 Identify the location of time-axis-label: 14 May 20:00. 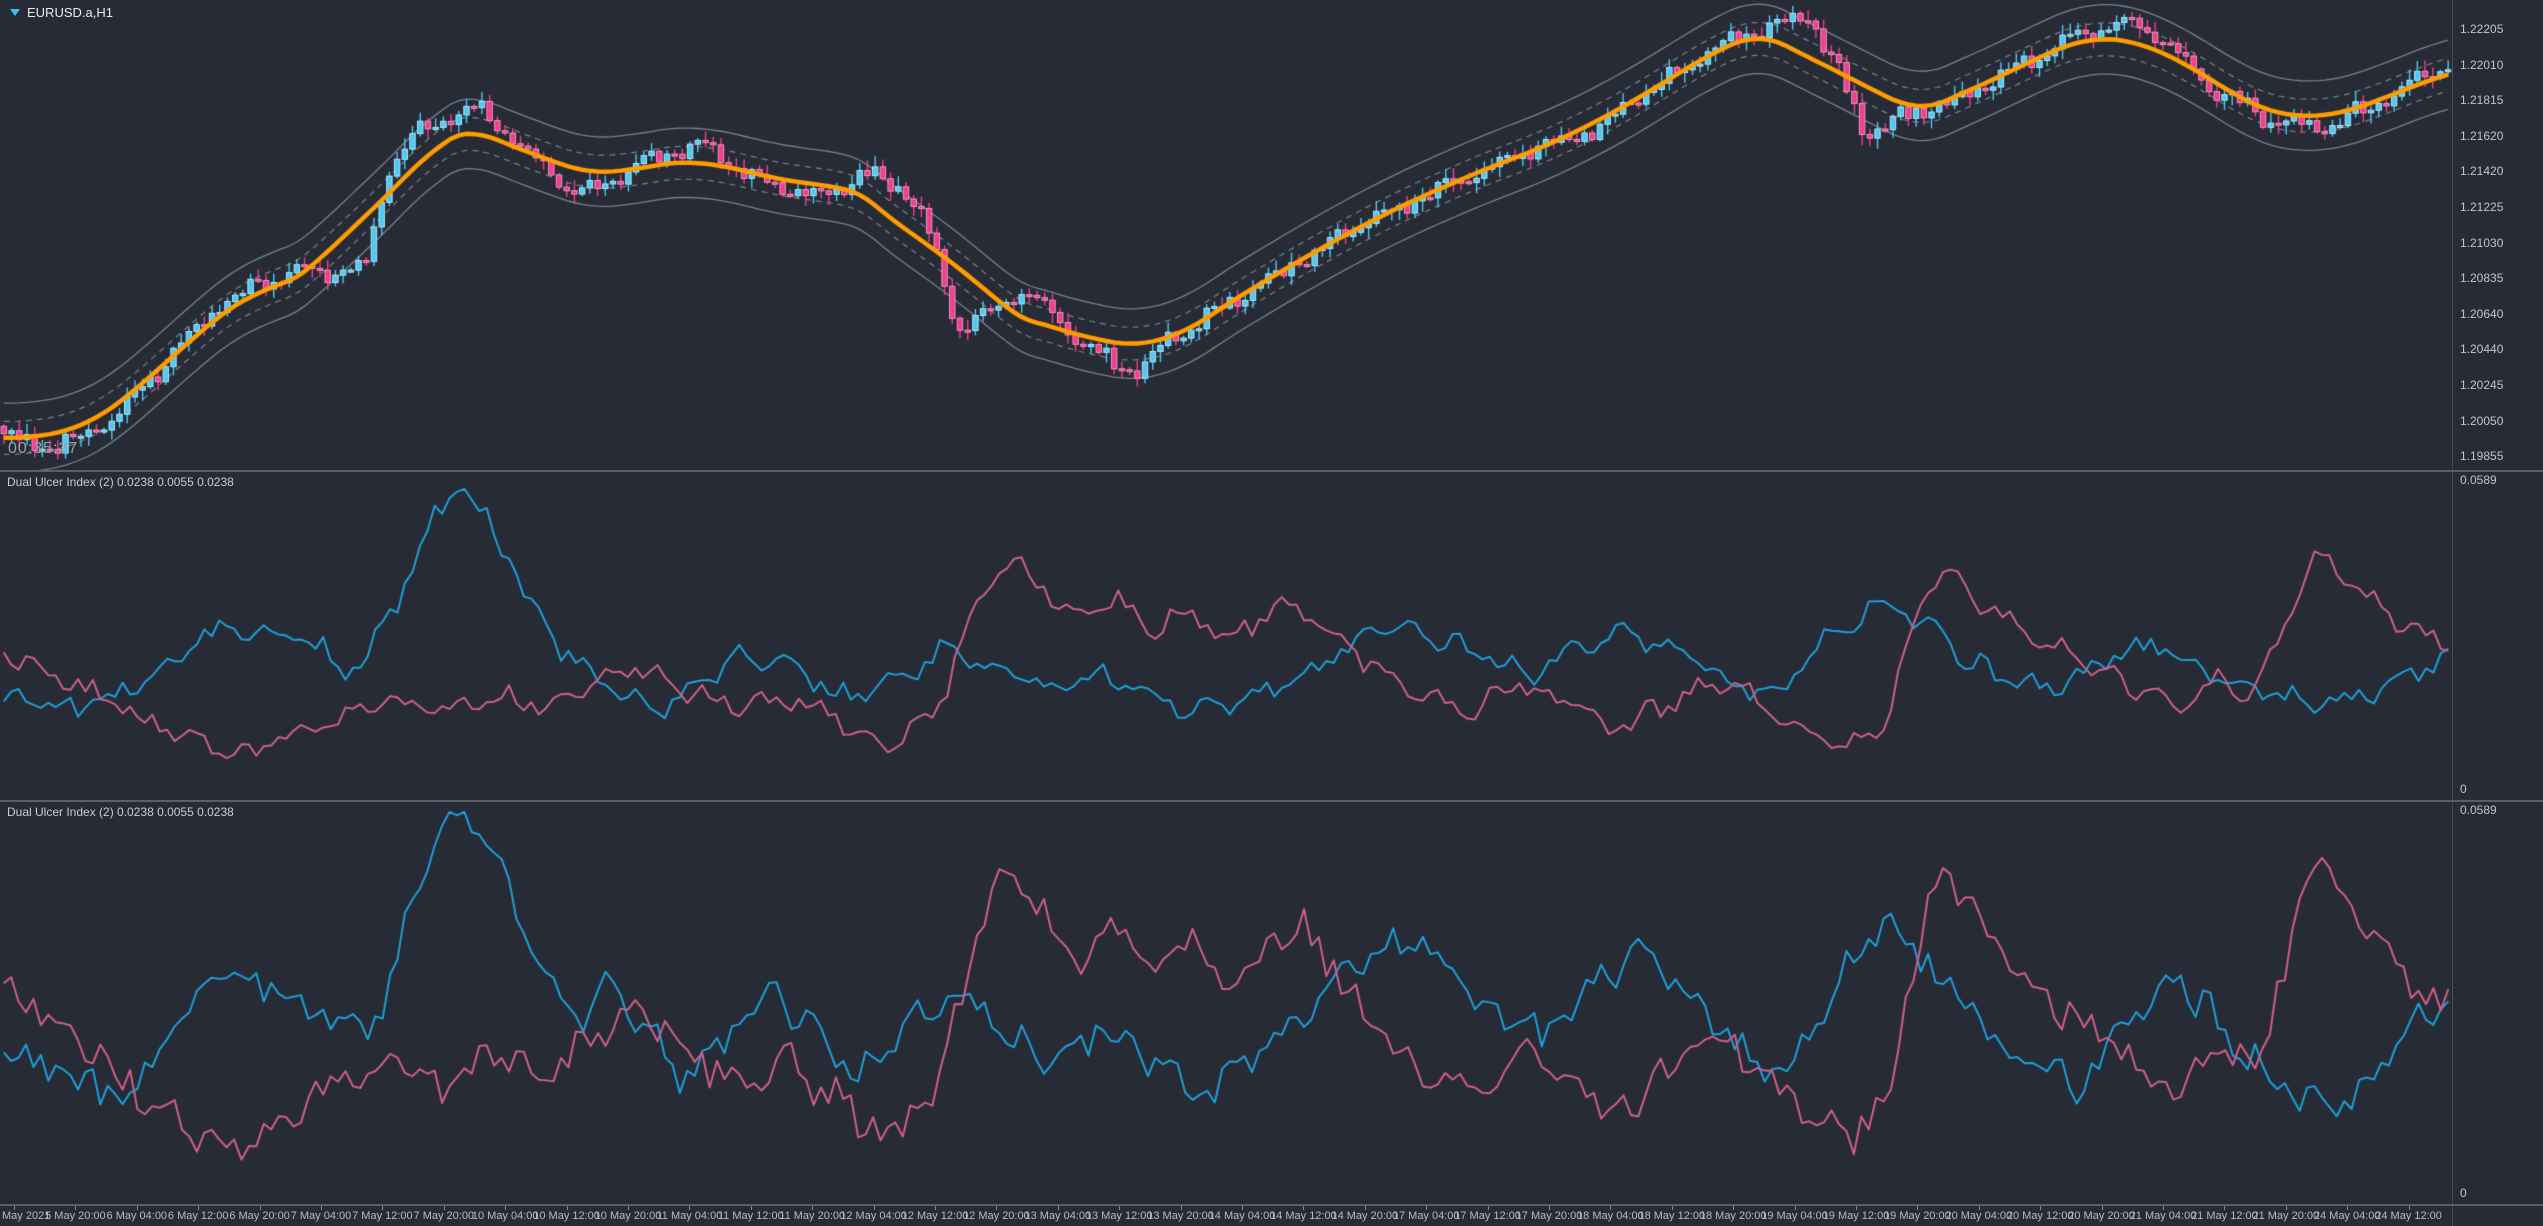
(1365, 1216).